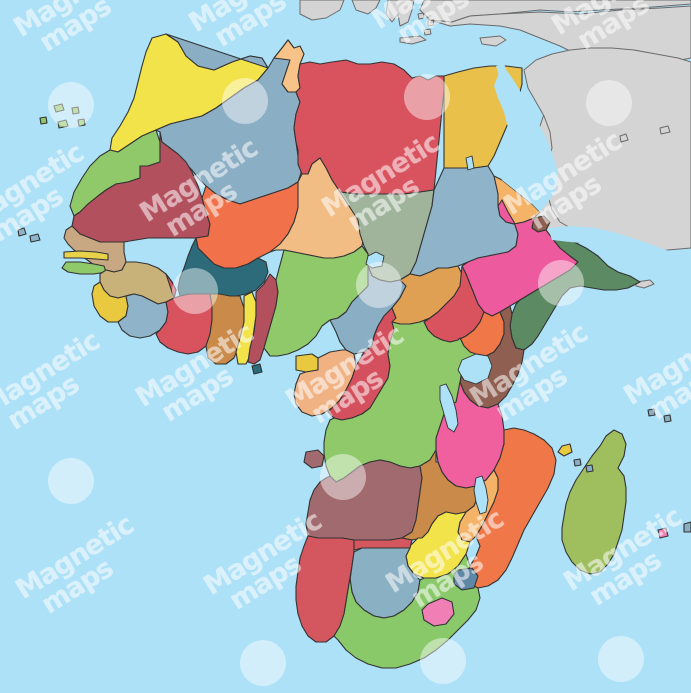 This screenshot has width=691, height=693. What do you see at coordinates (663, 533) in the screenshot?
I see `region-mauritius` at bounding box center [663, 533].